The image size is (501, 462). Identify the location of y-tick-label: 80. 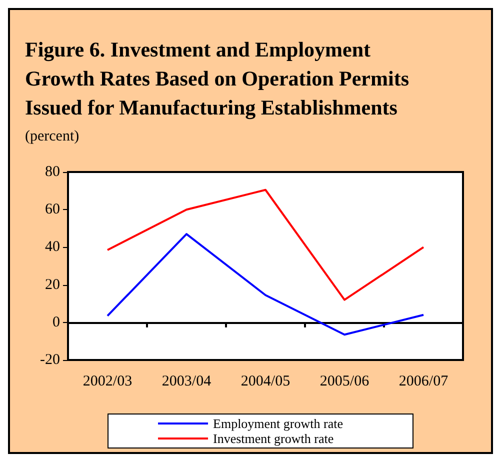
(52, 172).